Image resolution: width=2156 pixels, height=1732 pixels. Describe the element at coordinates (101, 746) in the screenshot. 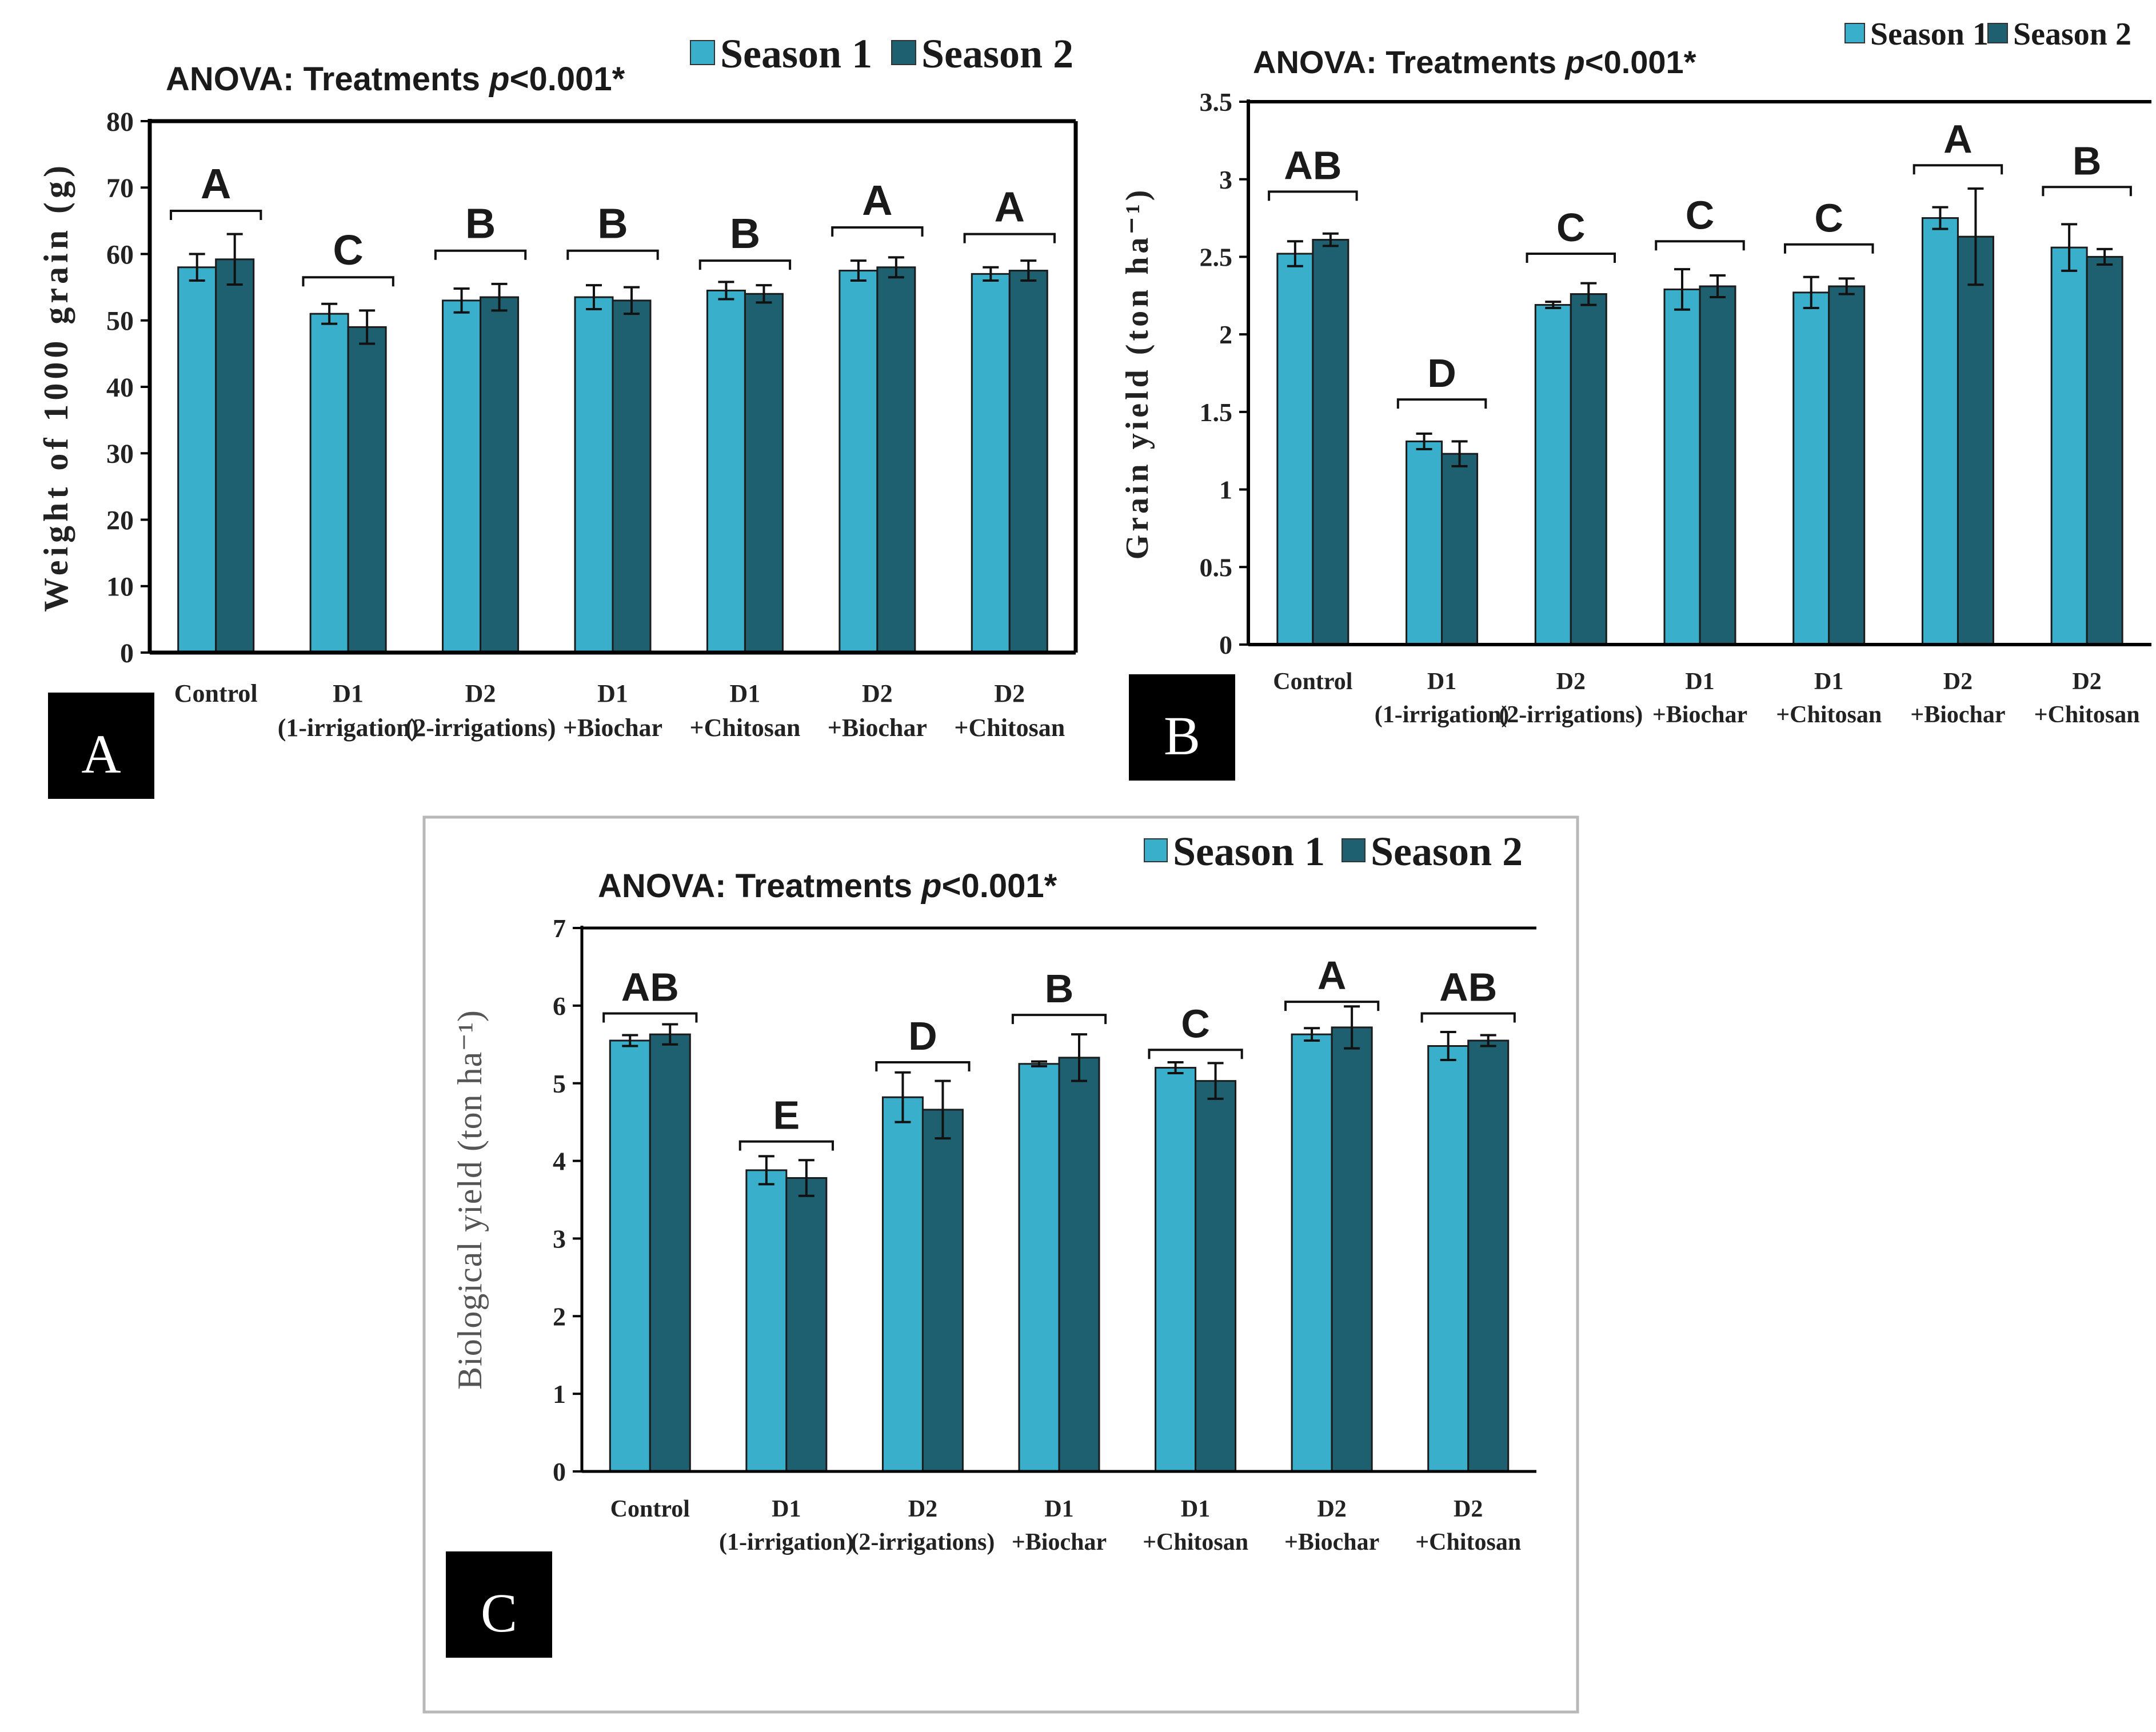

I see `panel-tag-a: A` at that location.